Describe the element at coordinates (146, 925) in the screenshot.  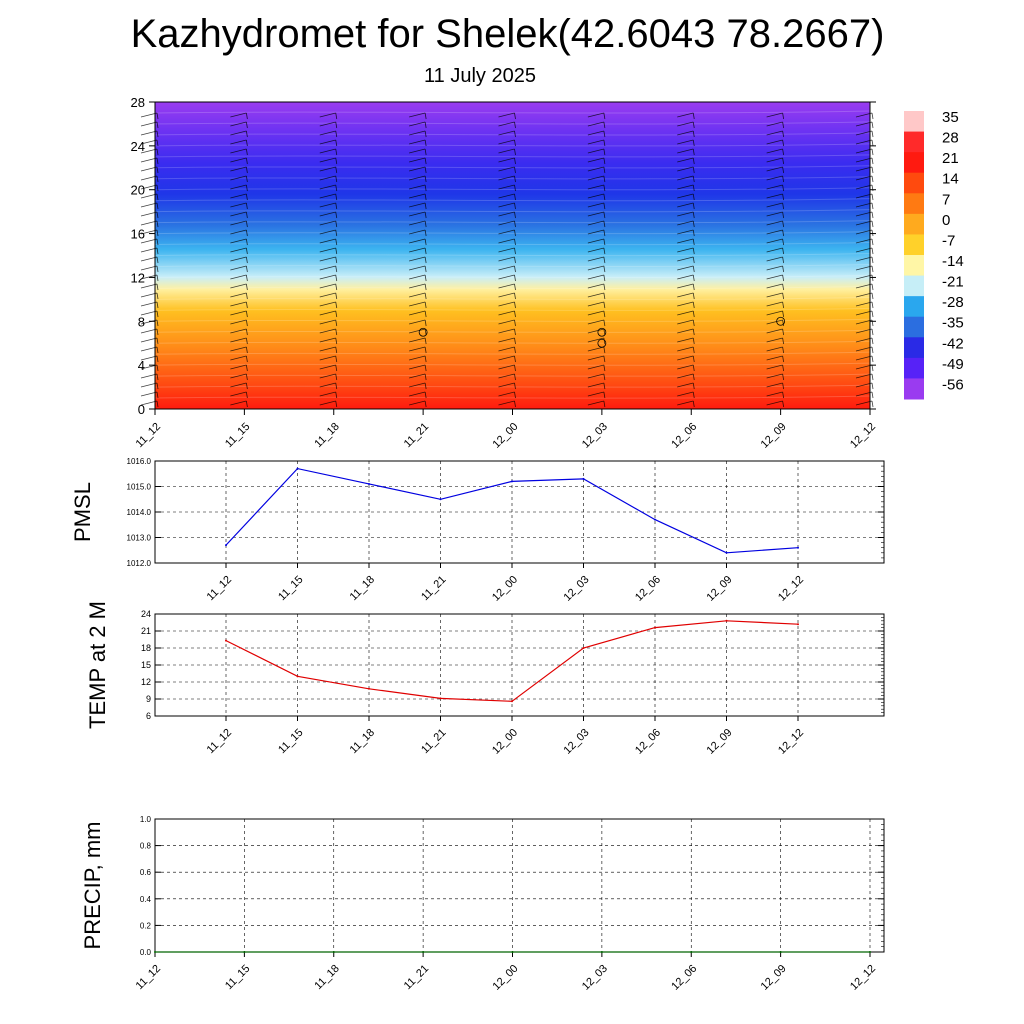
I see `y-tick-label: 0.2` at that location.